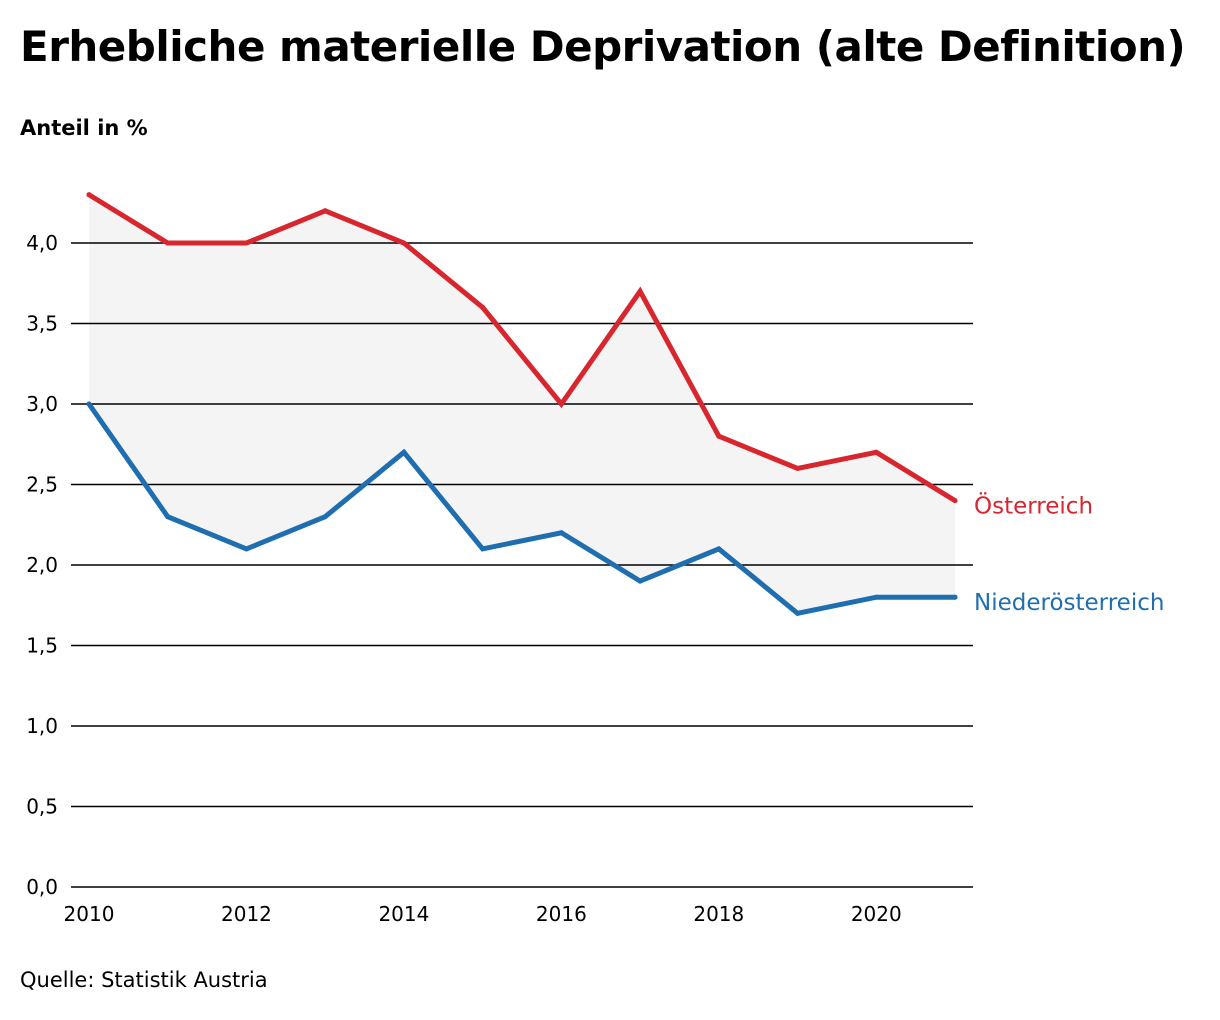  What do you see at coordinates (876, 914) in the screenshot?
I see `x-tick-label: 2020` at bounding box center [876, 914].